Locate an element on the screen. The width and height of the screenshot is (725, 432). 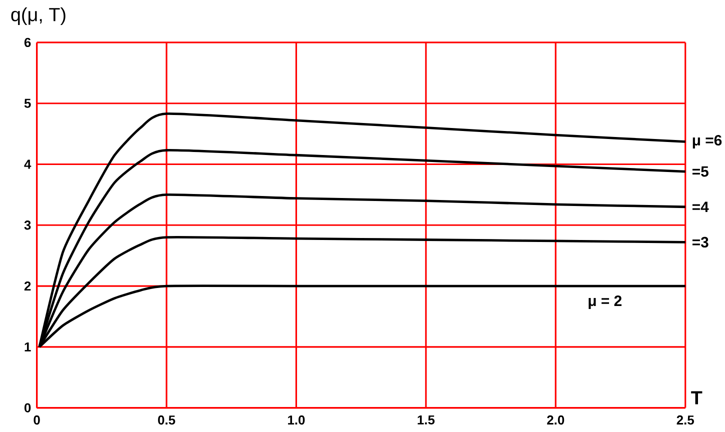
series-label: =3 is located at coordinates (700, 242).